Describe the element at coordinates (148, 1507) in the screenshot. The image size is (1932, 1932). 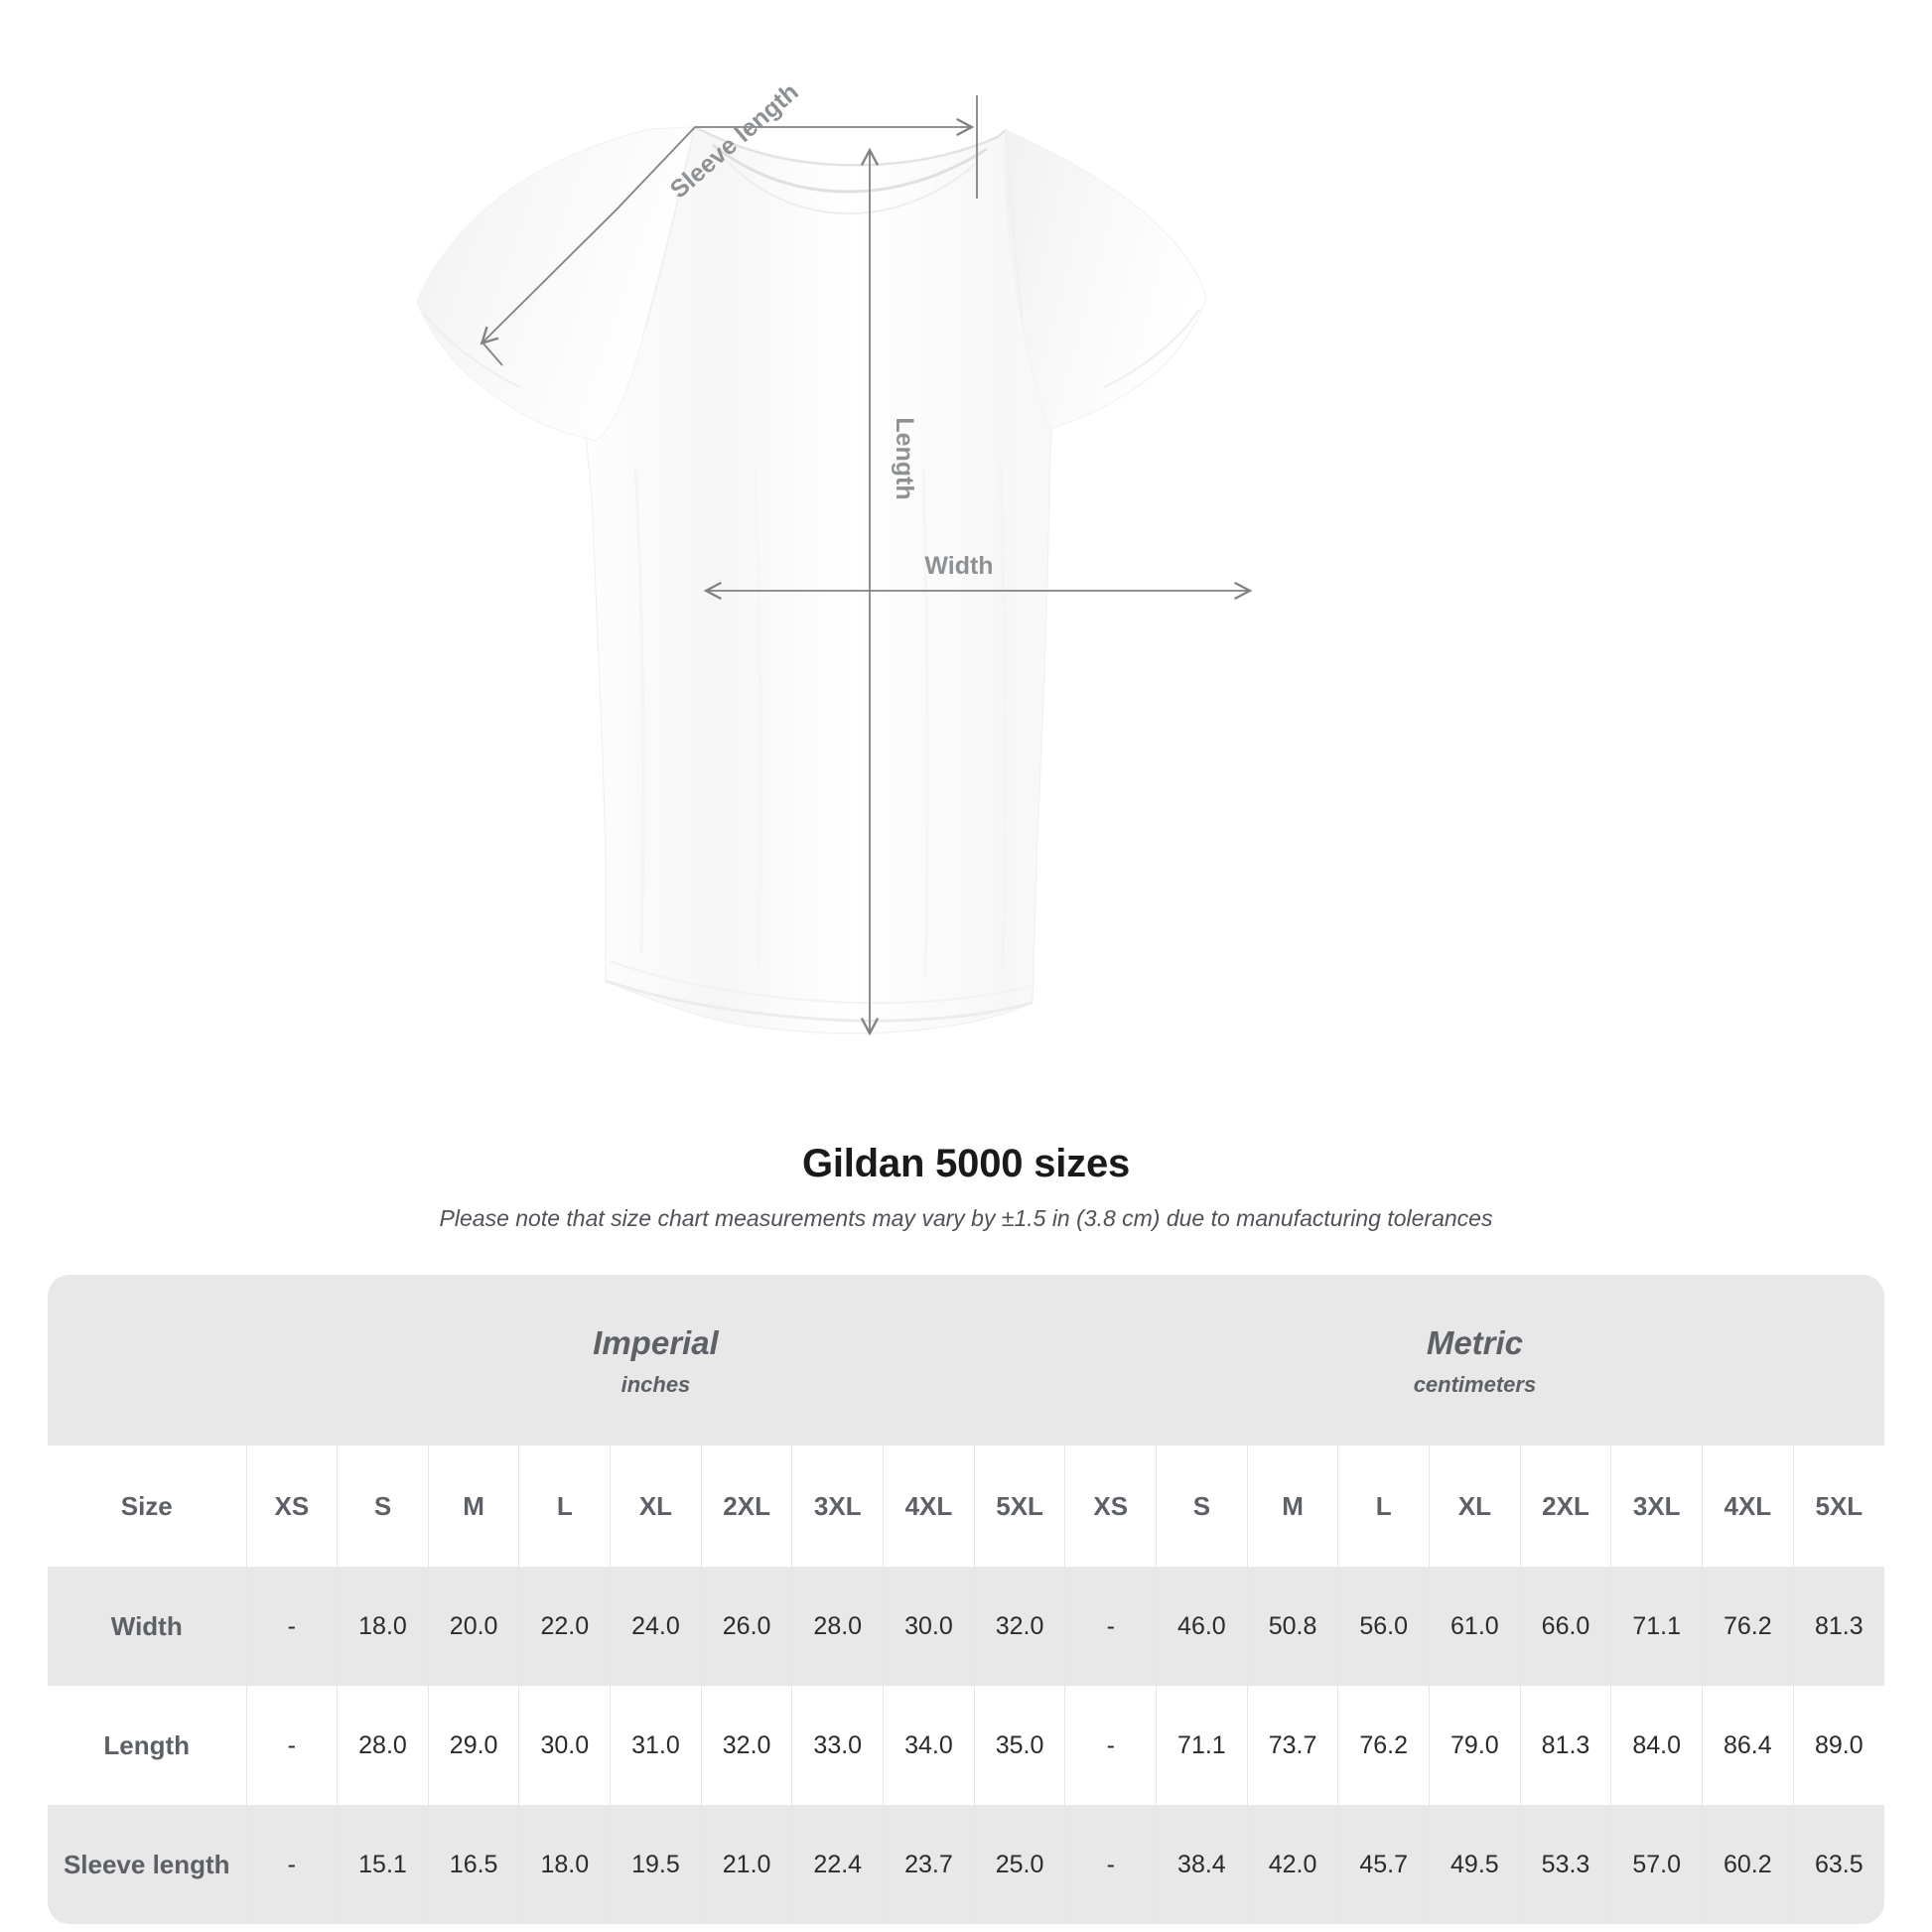
I see `column-header-size: Size` at that location.